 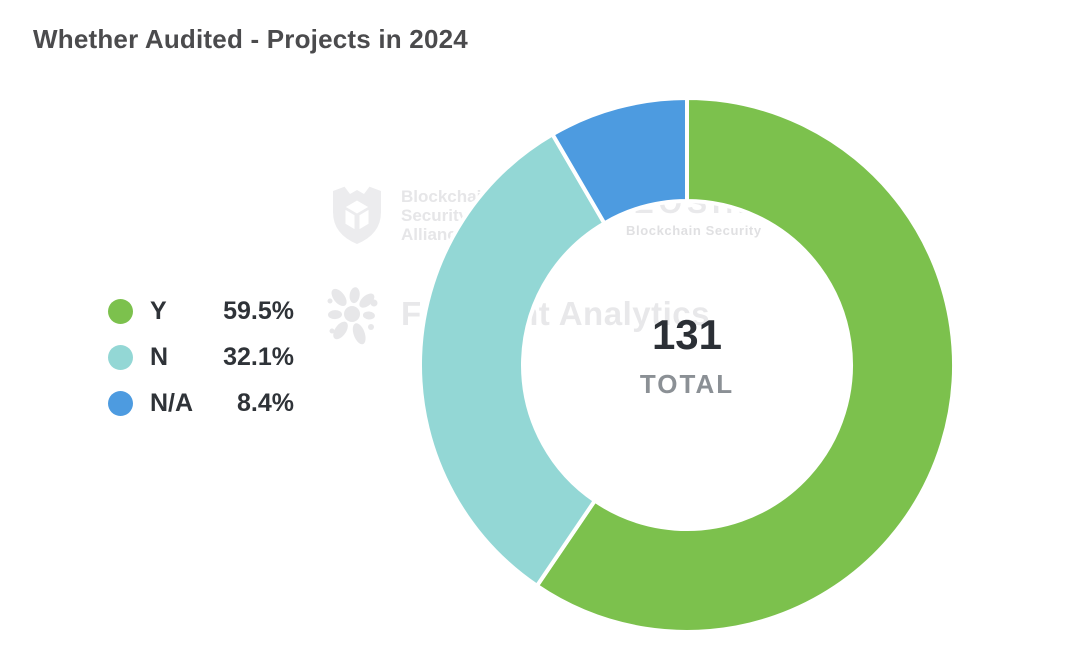 What do you see at coordinates (513, 360) in the screenshot?
I see `donut-segment-n` at bounding box center [513, 360].